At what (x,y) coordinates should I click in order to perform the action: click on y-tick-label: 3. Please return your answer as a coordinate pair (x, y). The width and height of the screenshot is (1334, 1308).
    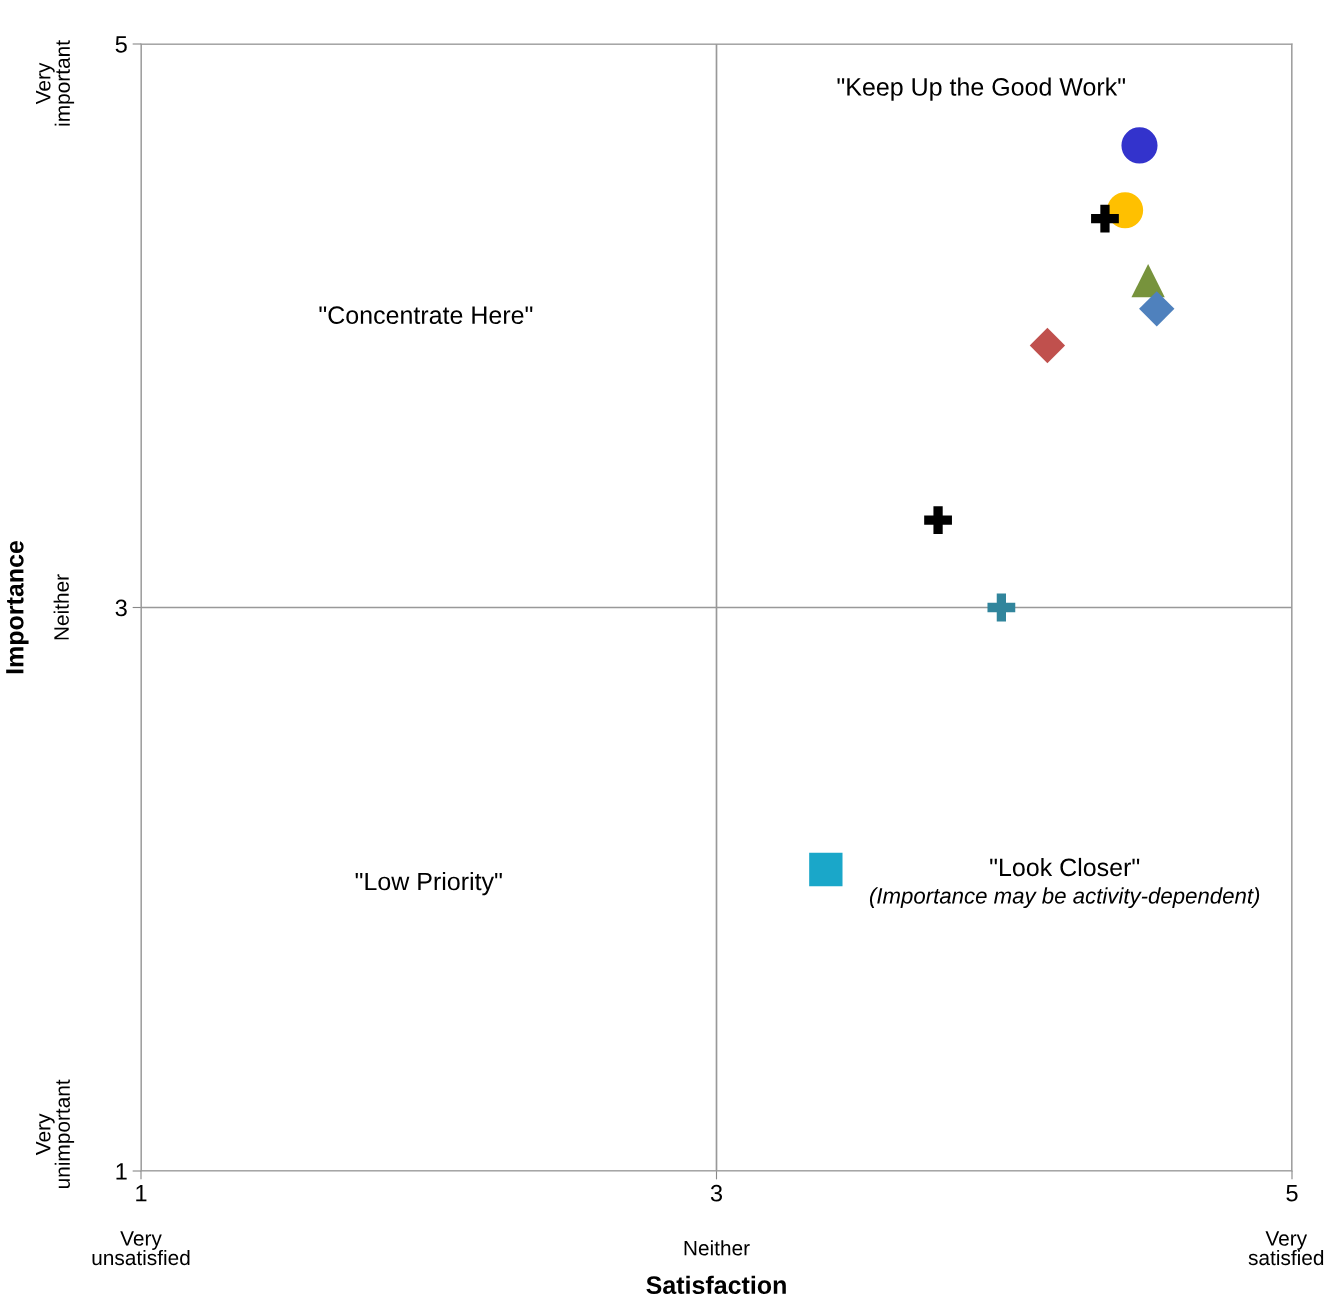
    Looking at the image, I should click on (121, 608).